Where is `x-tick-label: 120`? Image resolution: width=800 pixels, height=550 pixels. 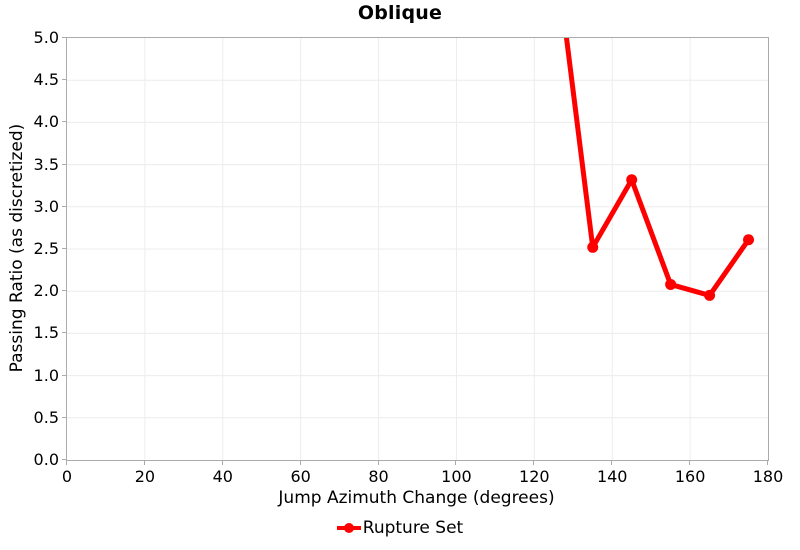
x-tick-label: 120 is located at coordinates (534, 476).